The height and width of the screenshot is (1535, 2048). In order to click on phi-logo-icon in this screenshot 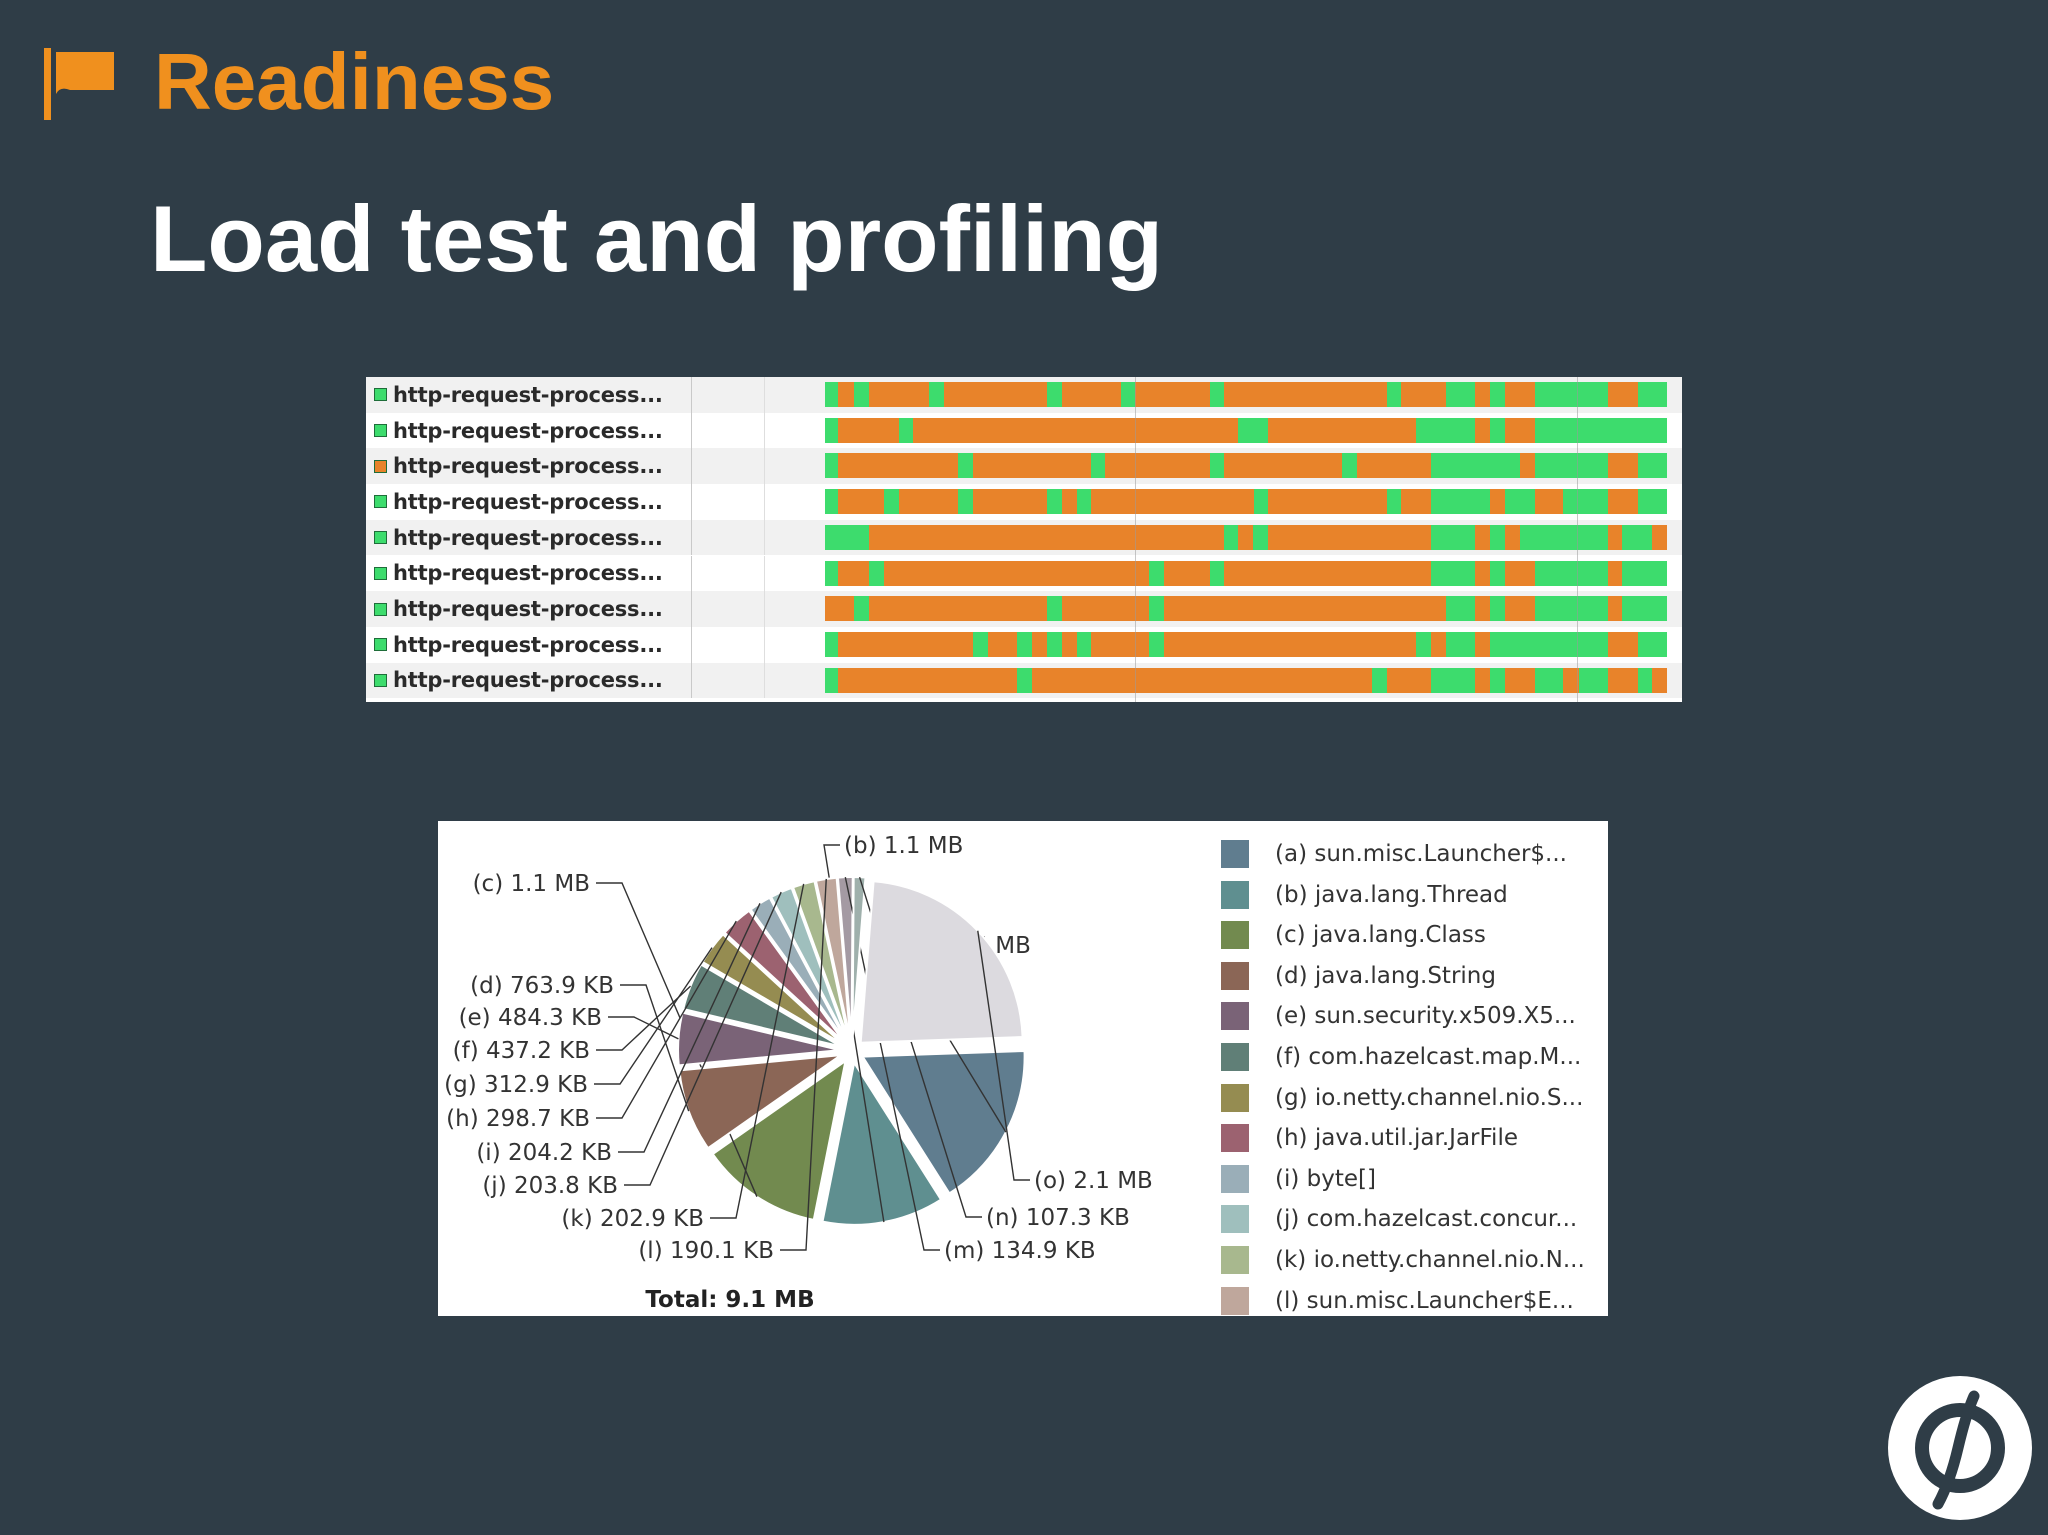, I will do `click(1960, 1448)`.